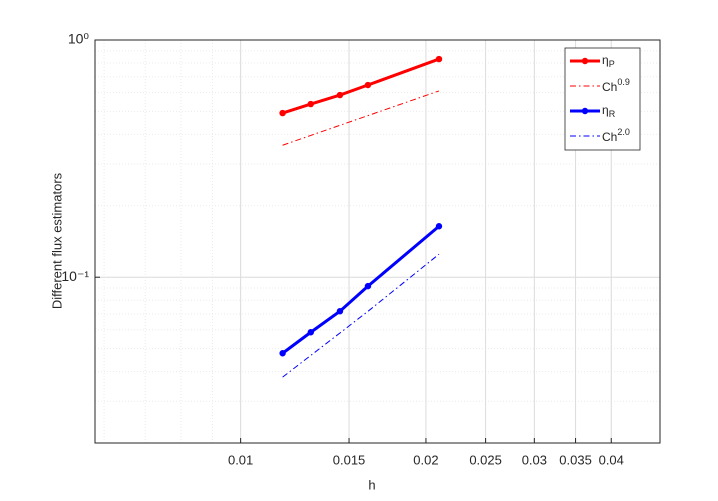 This screenshot has height=501, width=718. What do you see at coordinates (534, 459) in the screenshot?
I see `x-tick-label: 0.03` at bounding box center [534, 459].